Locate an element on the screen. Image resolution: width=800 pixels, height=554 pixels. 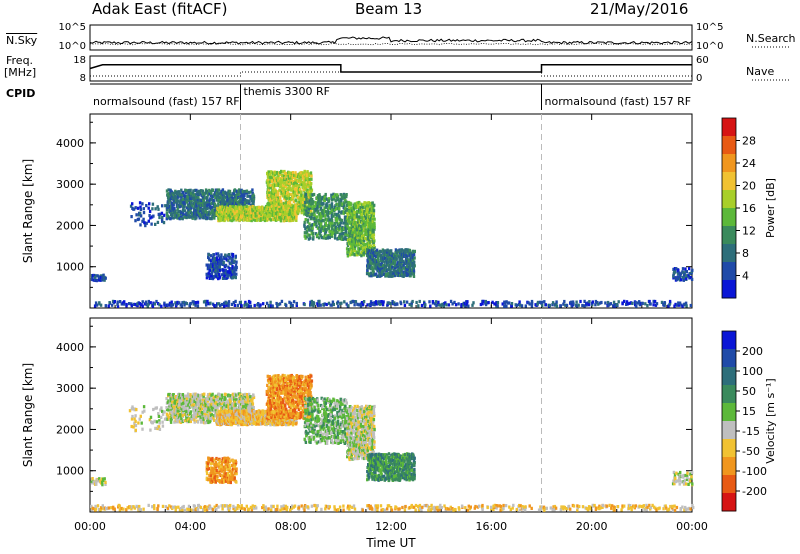
colorbar-swatch is located at coordinates (729, 217).